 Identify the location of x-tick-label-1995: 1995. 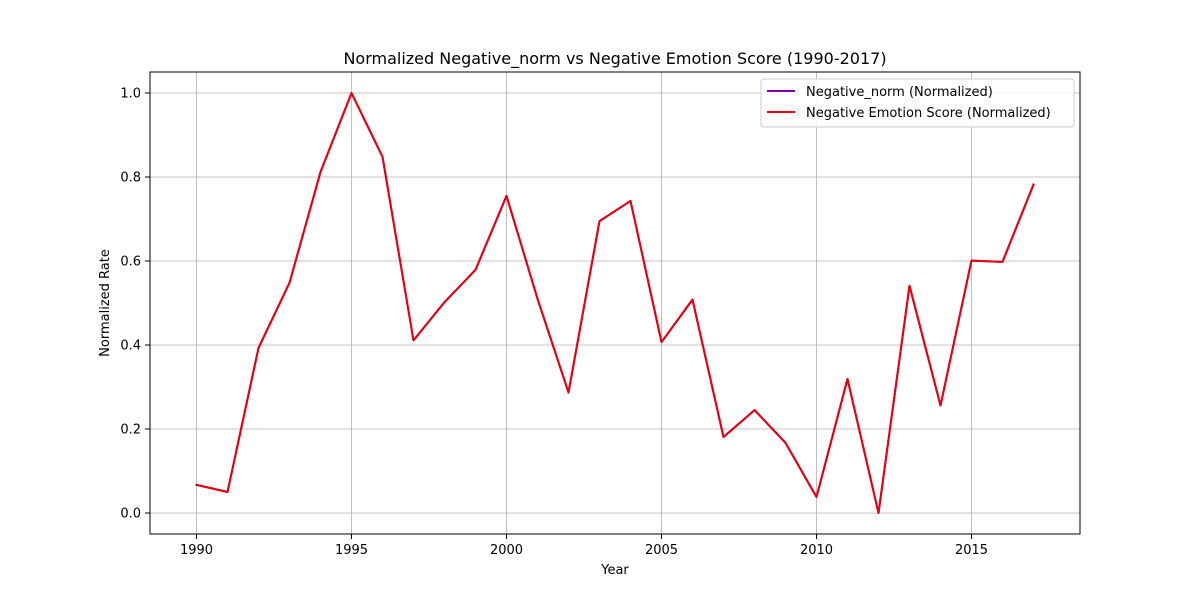
(351, 550).